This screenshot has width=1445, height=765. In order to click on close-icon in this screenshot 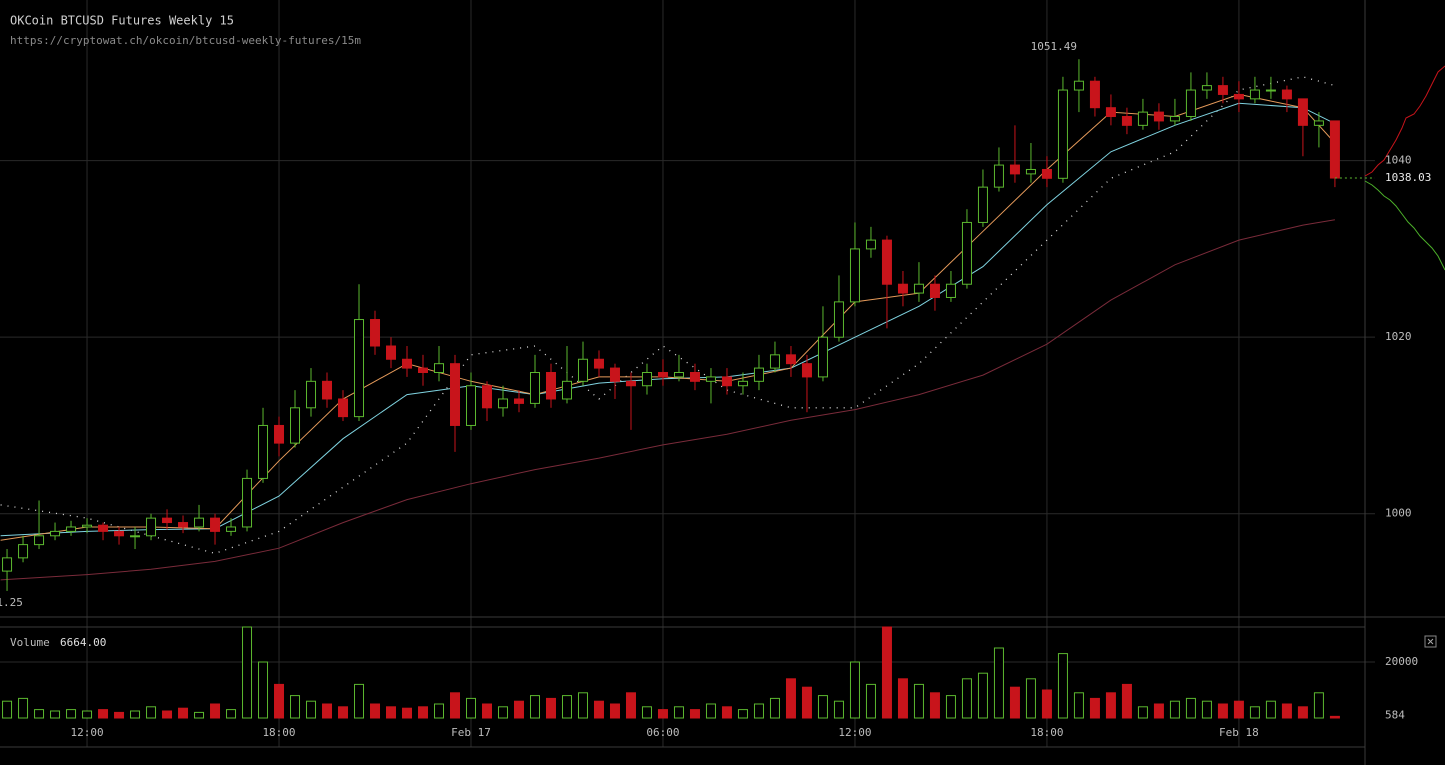, I will do `click(1430, 641)`.